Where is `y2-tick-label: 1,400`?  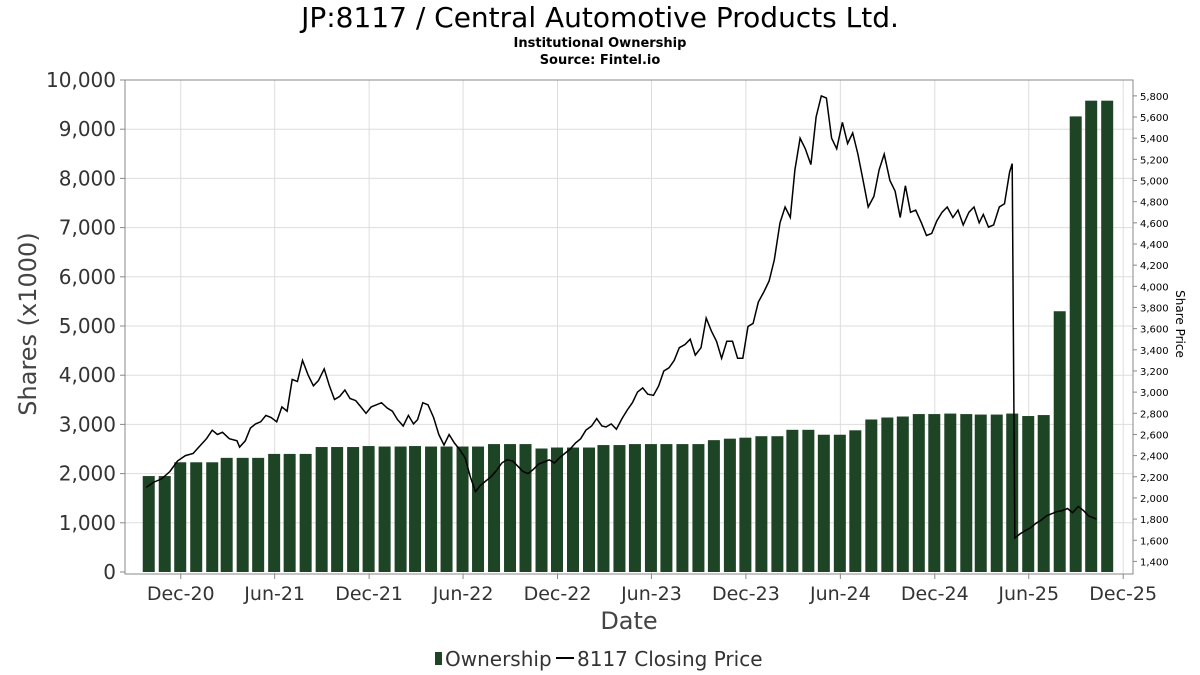 y2-tick-label: 1,400 is located at coordinates (1154, 562).